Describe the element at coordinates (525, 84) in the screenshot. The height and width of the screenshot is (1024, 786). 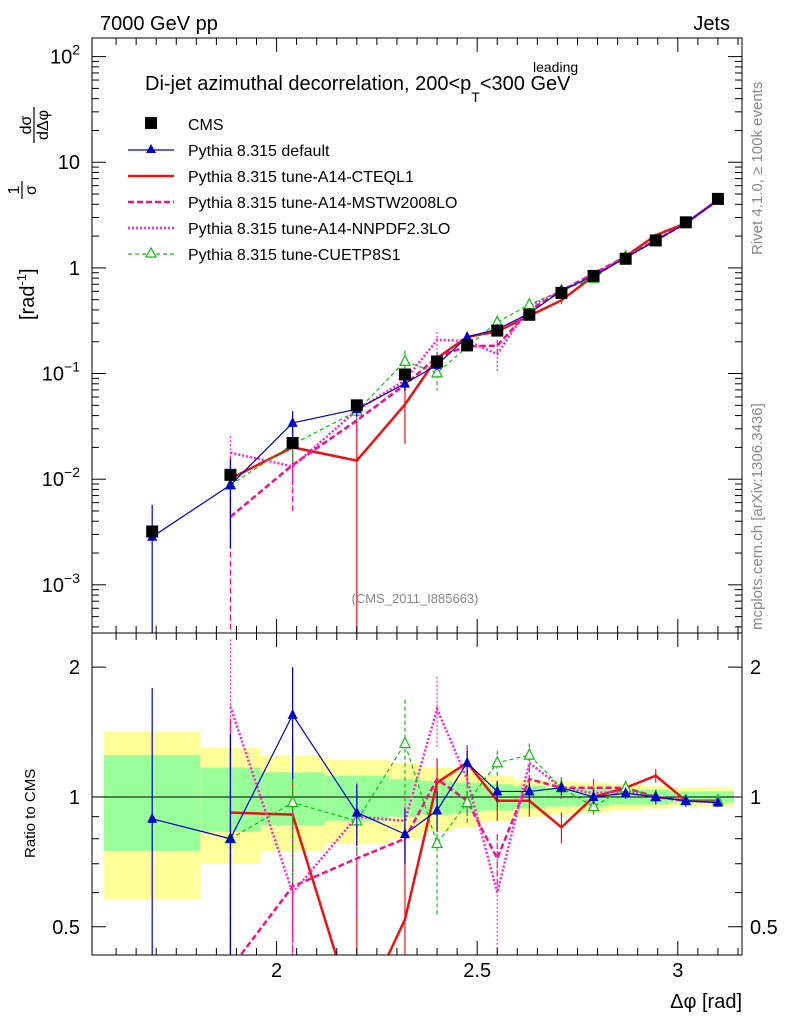
I see `chart-title-end: <300 GeV` at that location.